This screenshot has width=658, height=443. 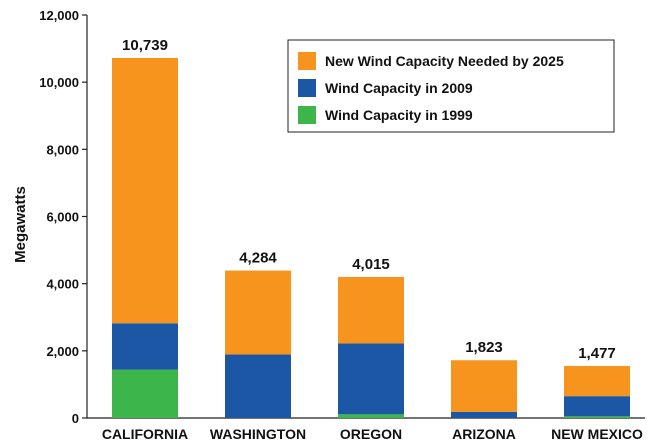 What do you see at coordinates (59, 15) in the screenshot?
I see `y-tick-label: 12,000` at bounding box center [59, 15].